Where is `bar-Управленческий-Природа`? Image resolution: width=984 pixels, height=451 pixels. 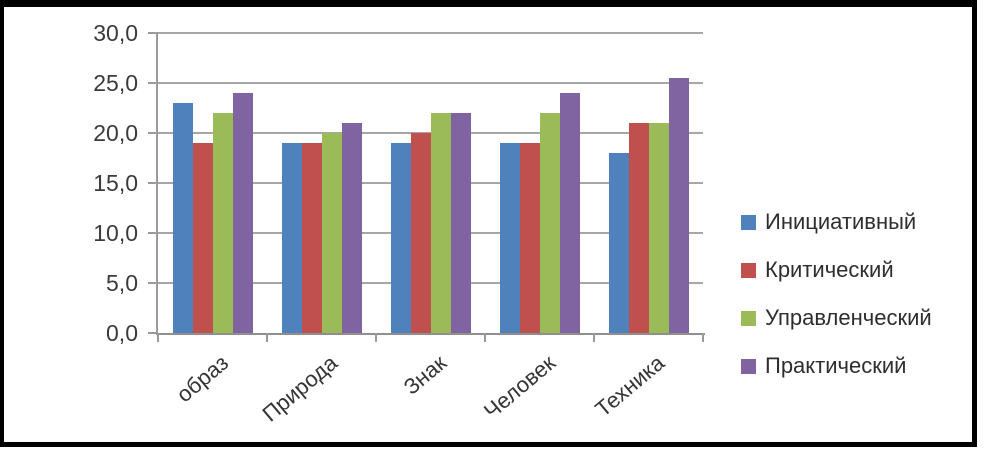
bar-Управленческий-Природа is located at coordinates (331, 233).